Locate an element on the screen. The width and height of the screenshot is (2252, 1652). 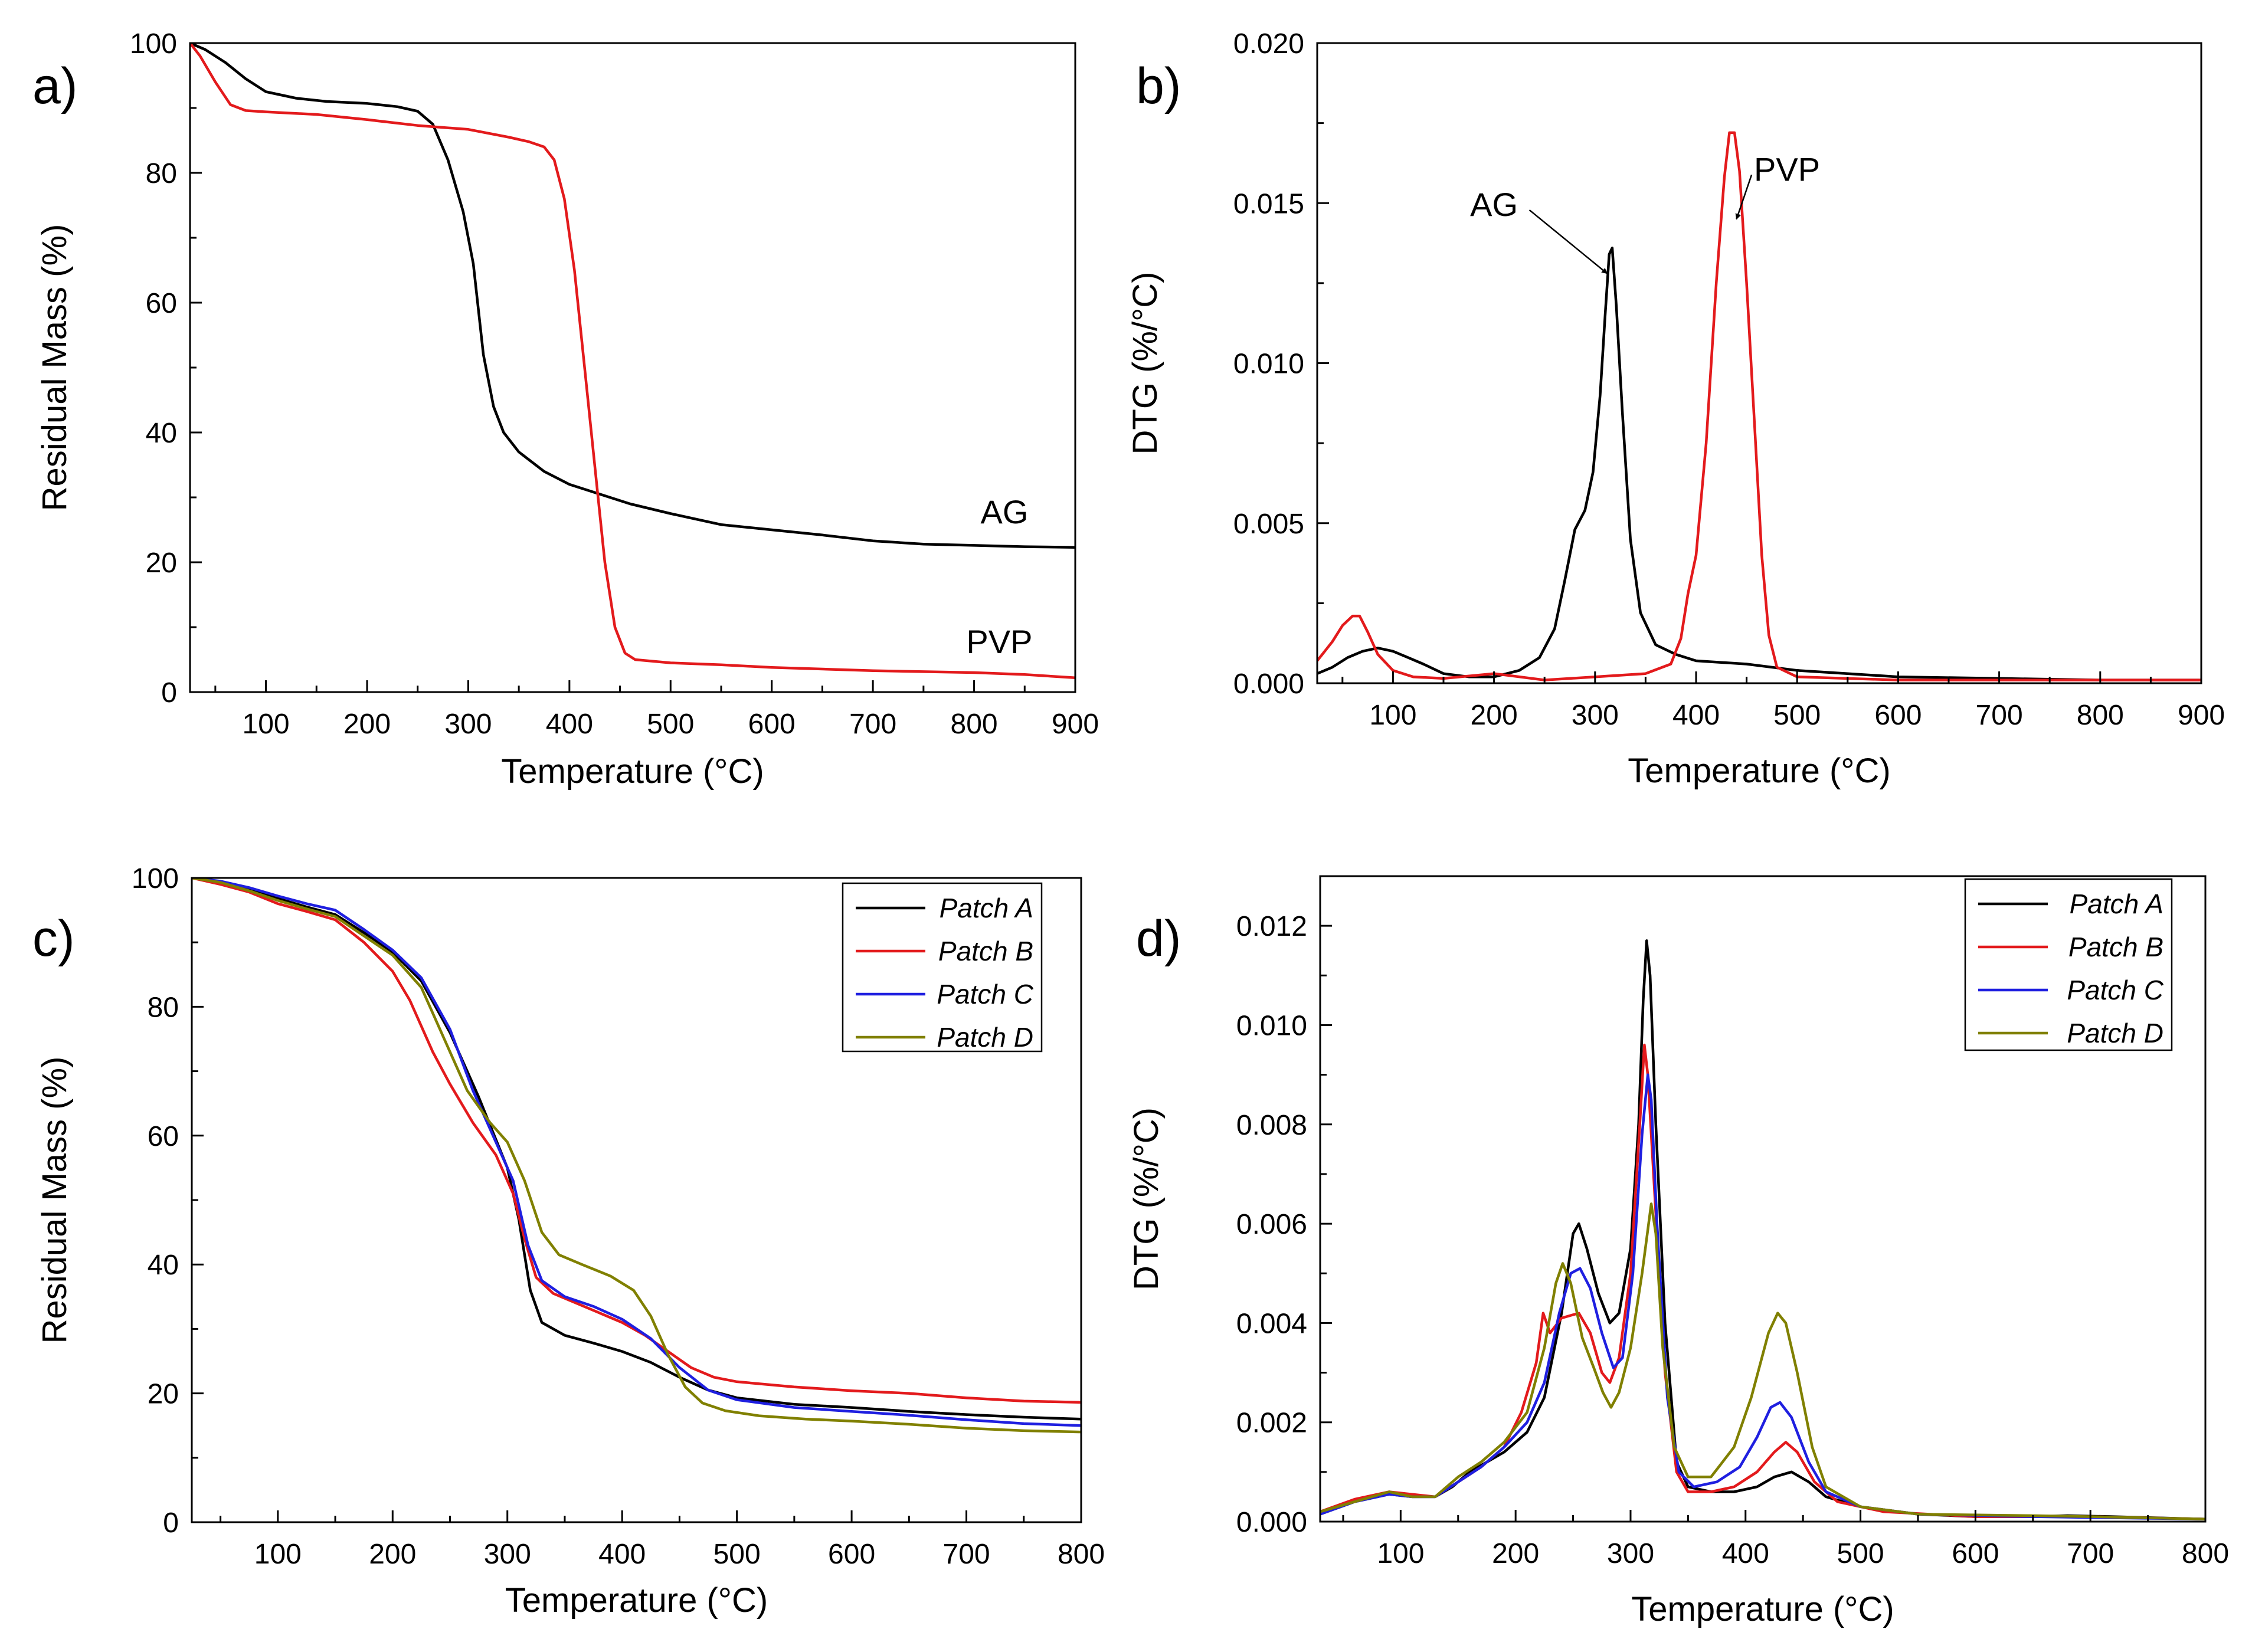
panel-label-c: c) is located at coordinates (54, 938).